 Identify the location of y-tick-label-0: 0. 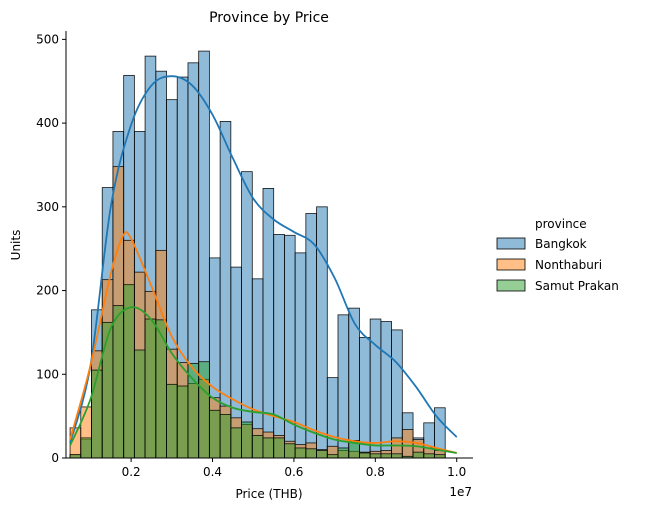
(55, 458).